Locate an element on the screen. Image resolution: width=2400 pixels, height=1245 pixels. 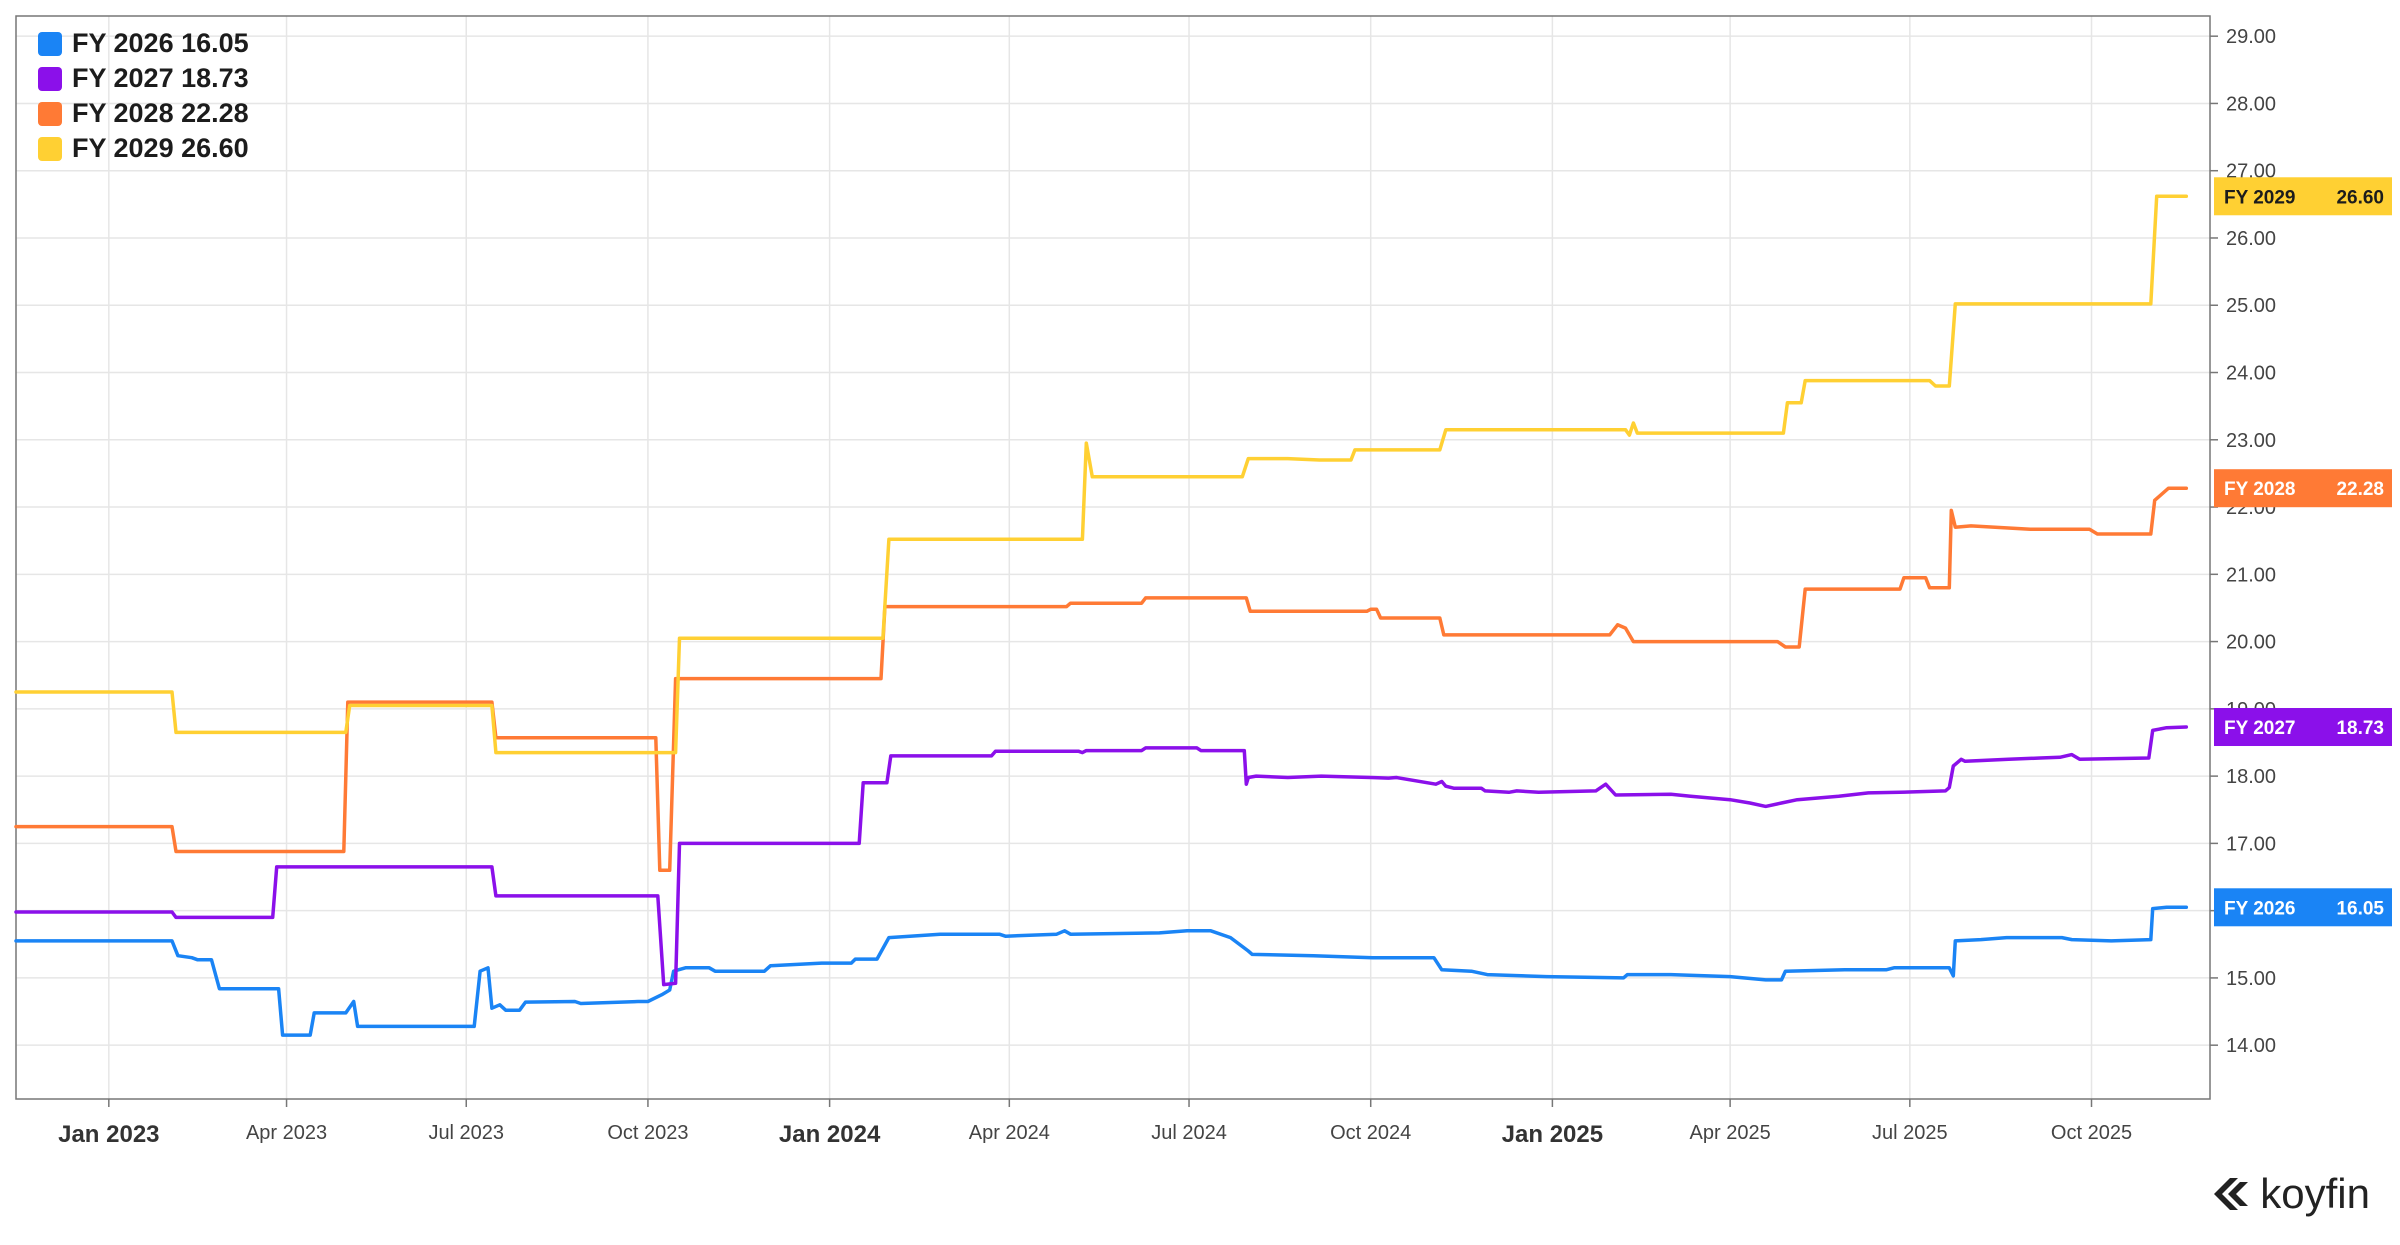
last-value-label-fy-2029: FY 2029 26.60 is located at coordinates (2303, 196).